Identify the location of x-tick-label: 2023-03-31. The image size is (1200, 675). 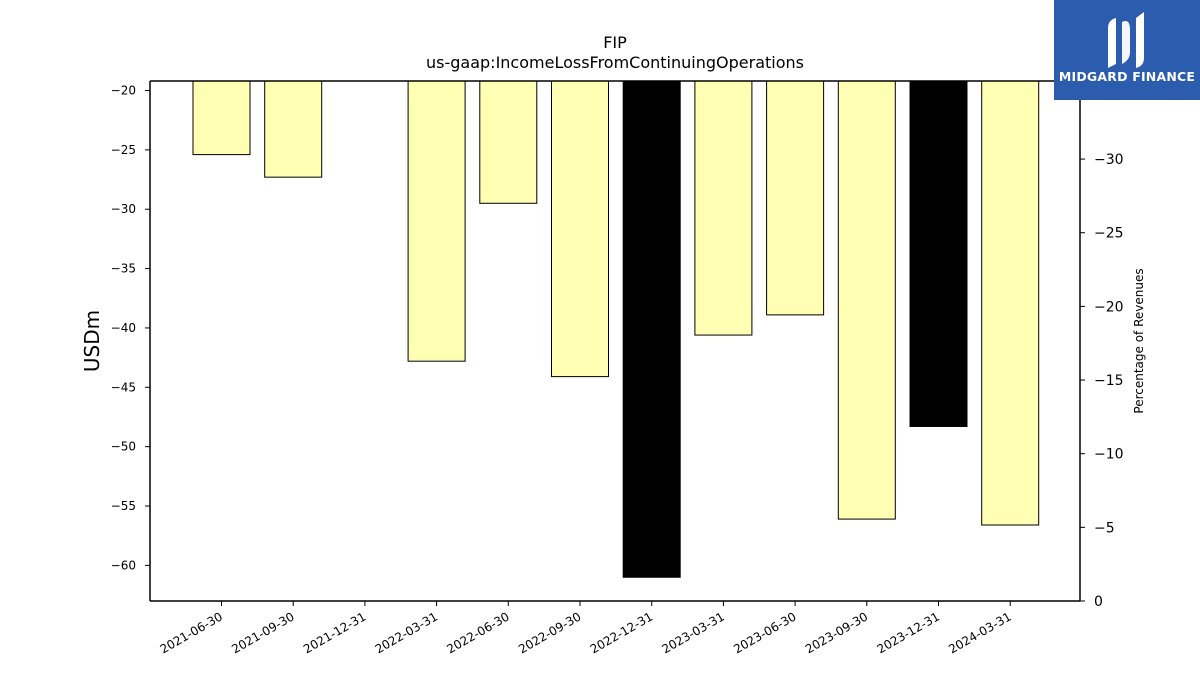
(692, 632).